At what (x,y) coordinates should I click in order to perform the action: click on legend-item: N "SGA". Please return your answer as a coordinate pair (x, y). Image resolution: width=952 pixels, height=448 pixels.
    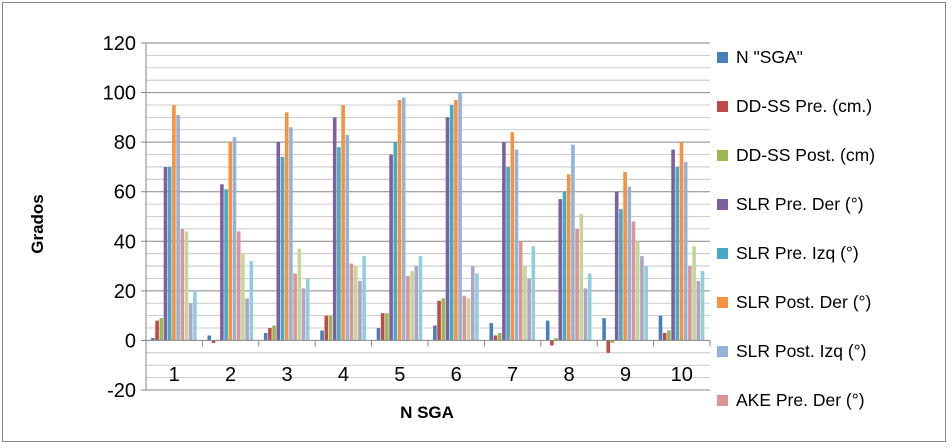
    Looking at the image, I should click on (760, 57).